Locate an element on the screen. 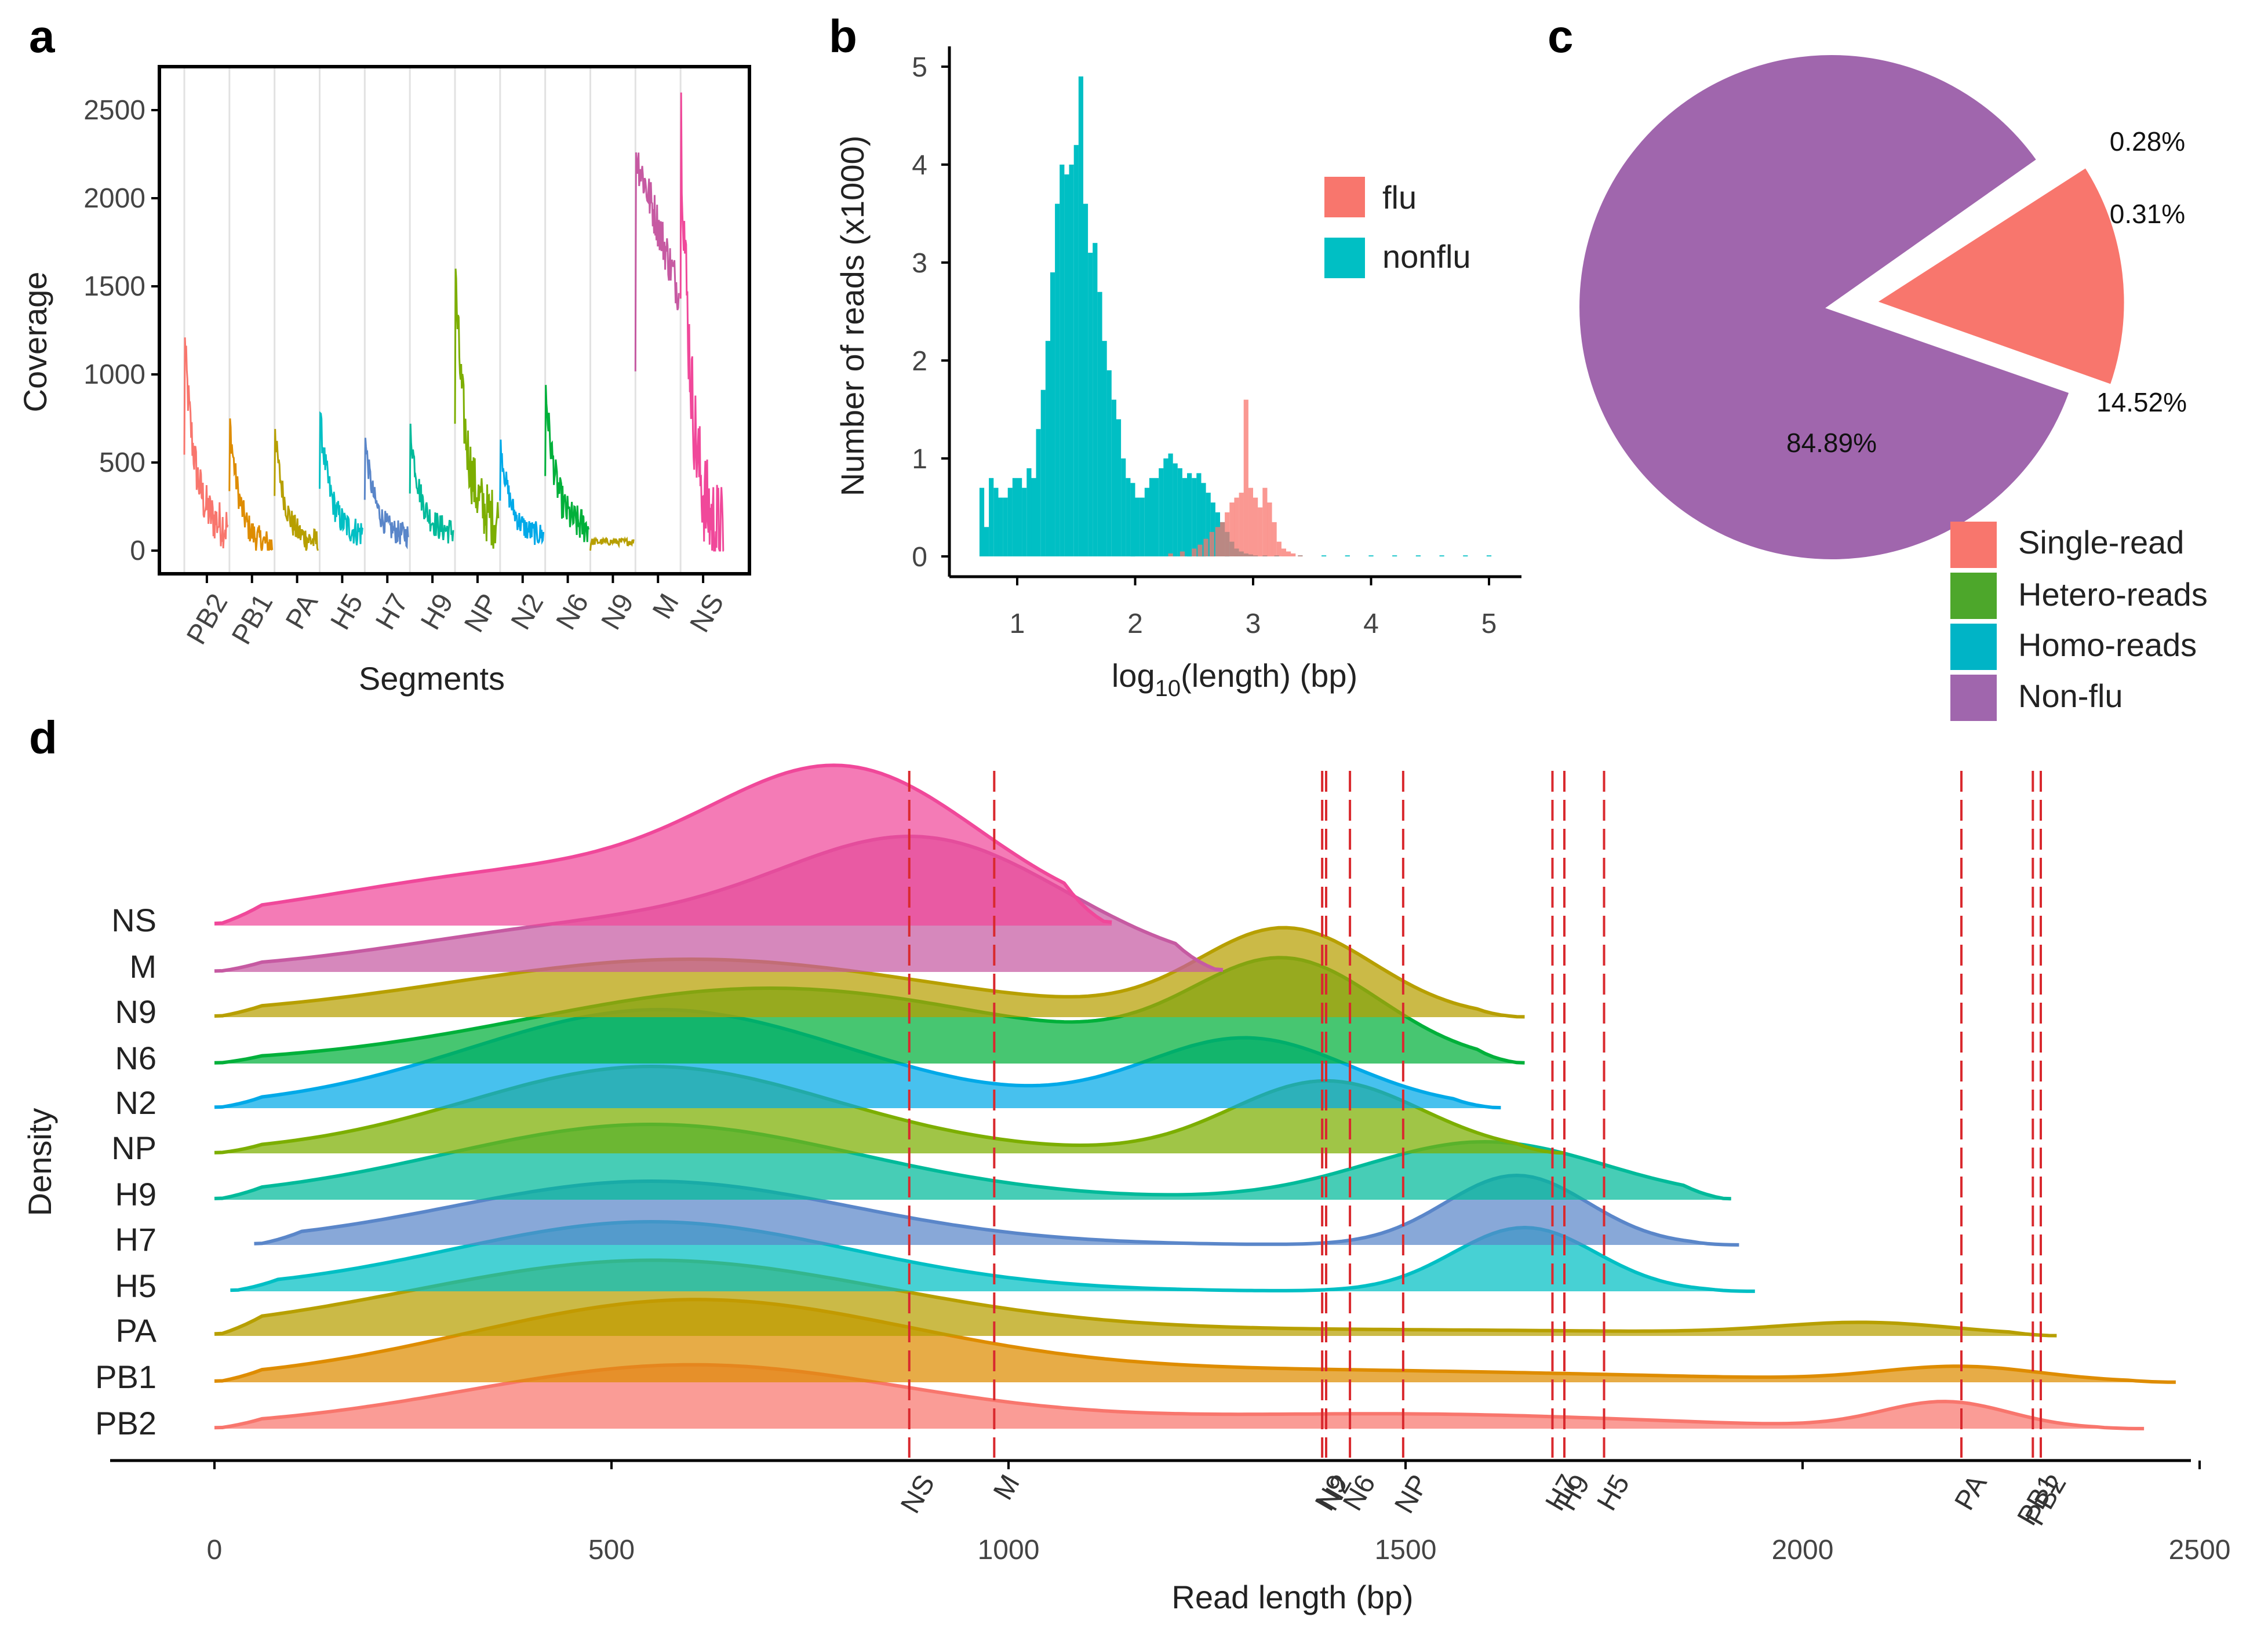 The height and width of the screenshot is (1635, 2268). histogram-legend: flu nonflu is located at coordinates (1397, 227).